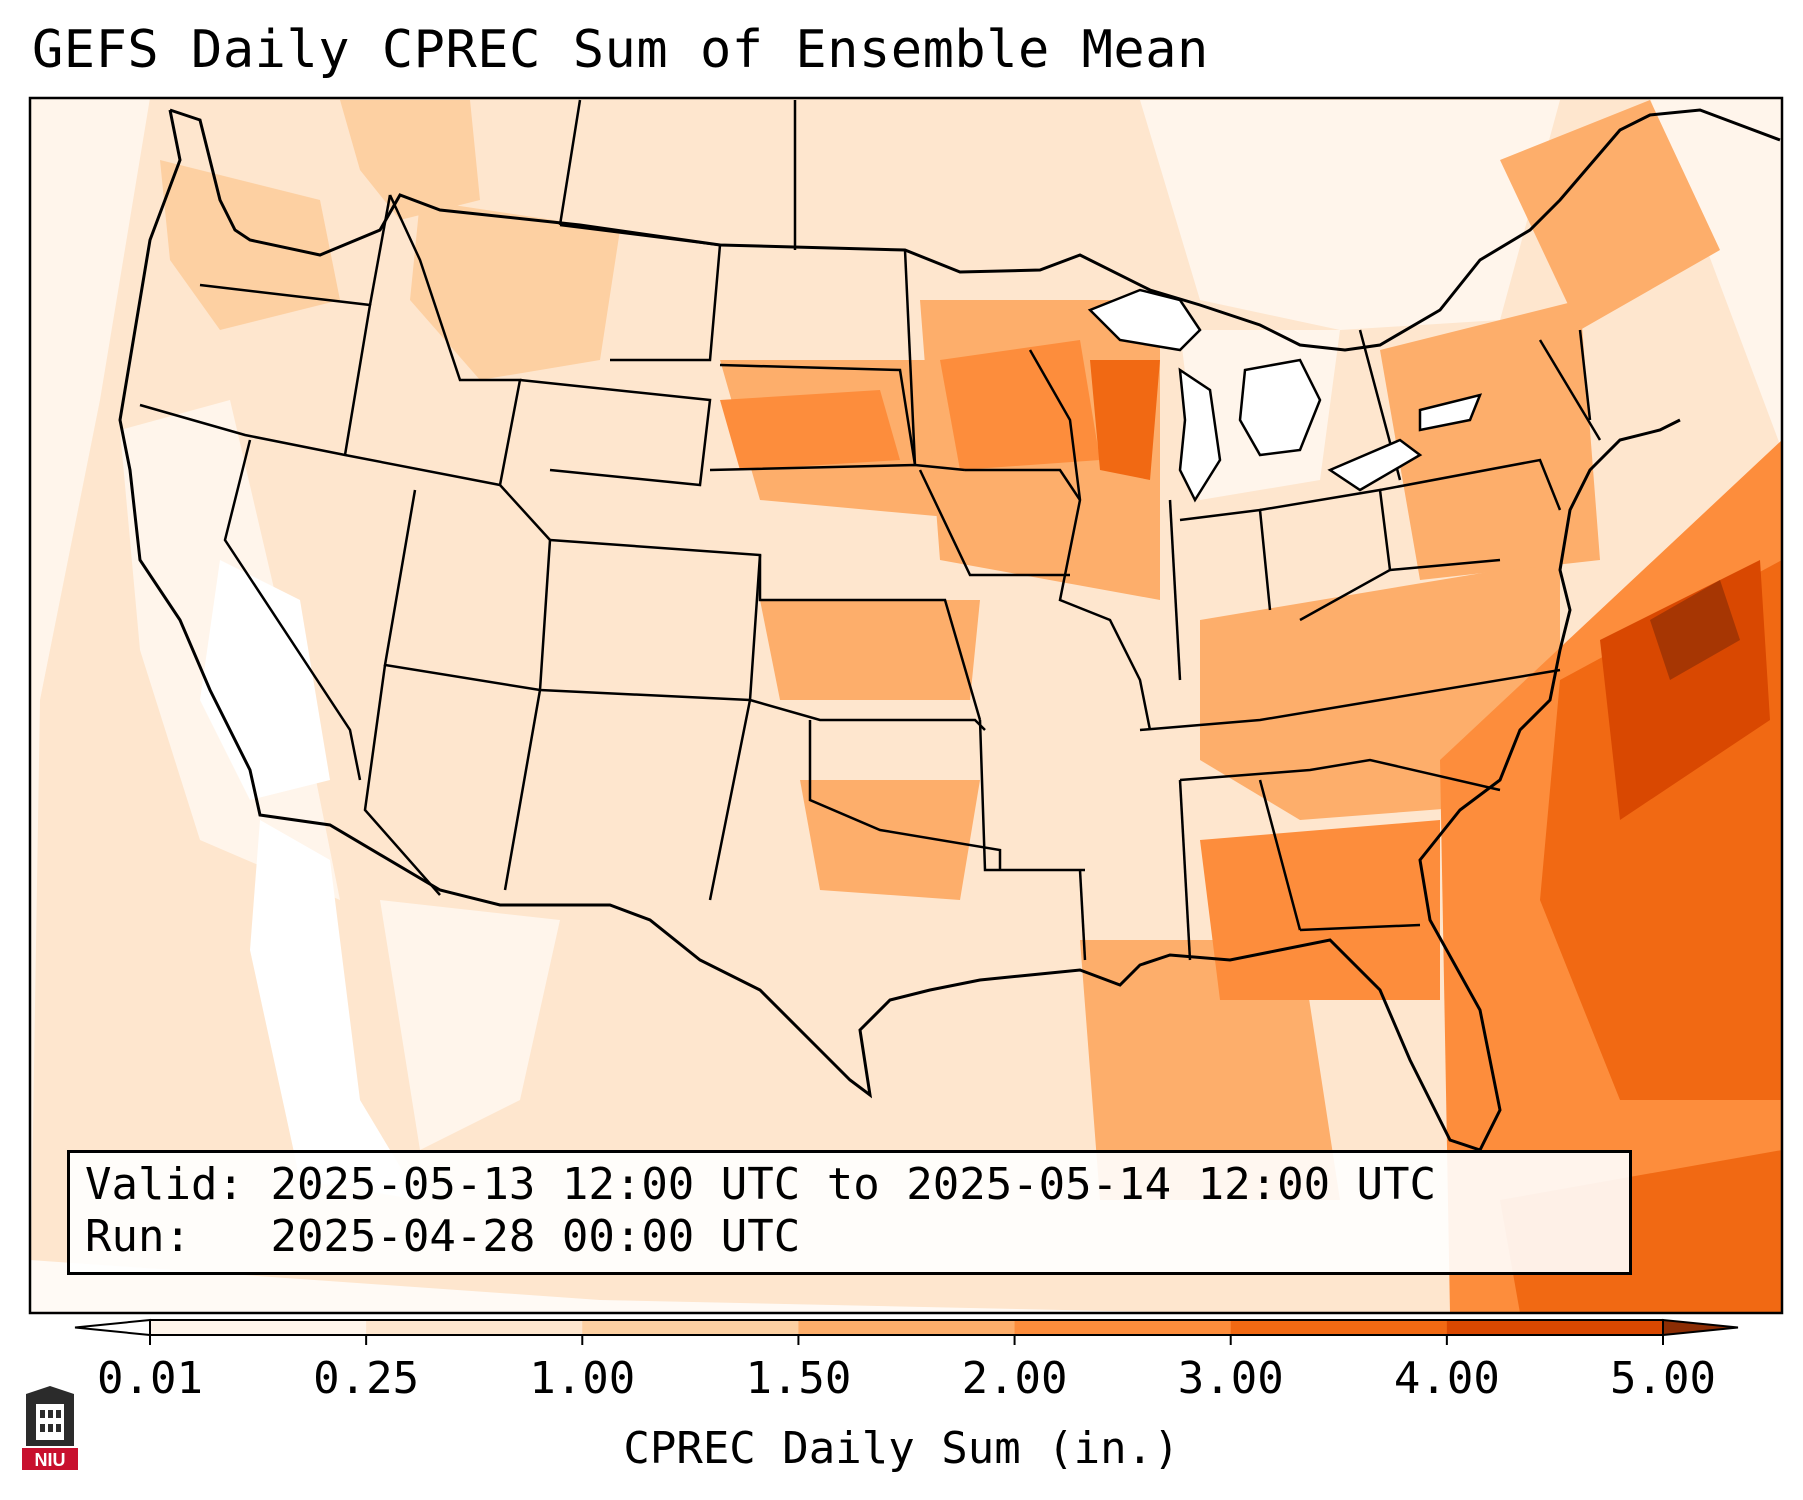 This screenshot has width=1803, height=1500. Describe the element at coordinates (906, 1369) in the screenshot. I see `colorbar-ticks: 0.01 0.25 1.00 1.50 2.00 3.00 4.00 5.00` at that location.